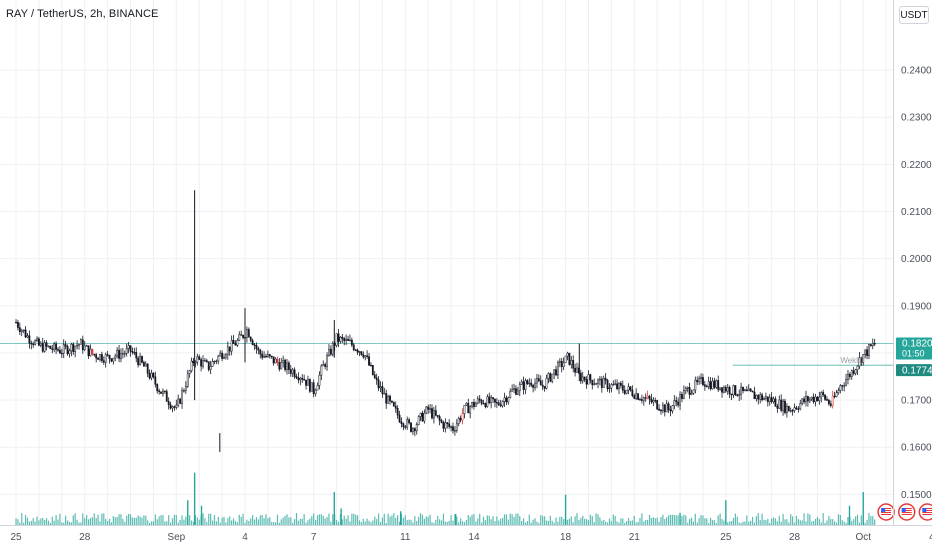 The height and width of the screenshot is (550, 932). I want to click on time-axis: 25 28 Sep 4 7 11 14 18 21 25 28 Oct 4, so click(466, 534).